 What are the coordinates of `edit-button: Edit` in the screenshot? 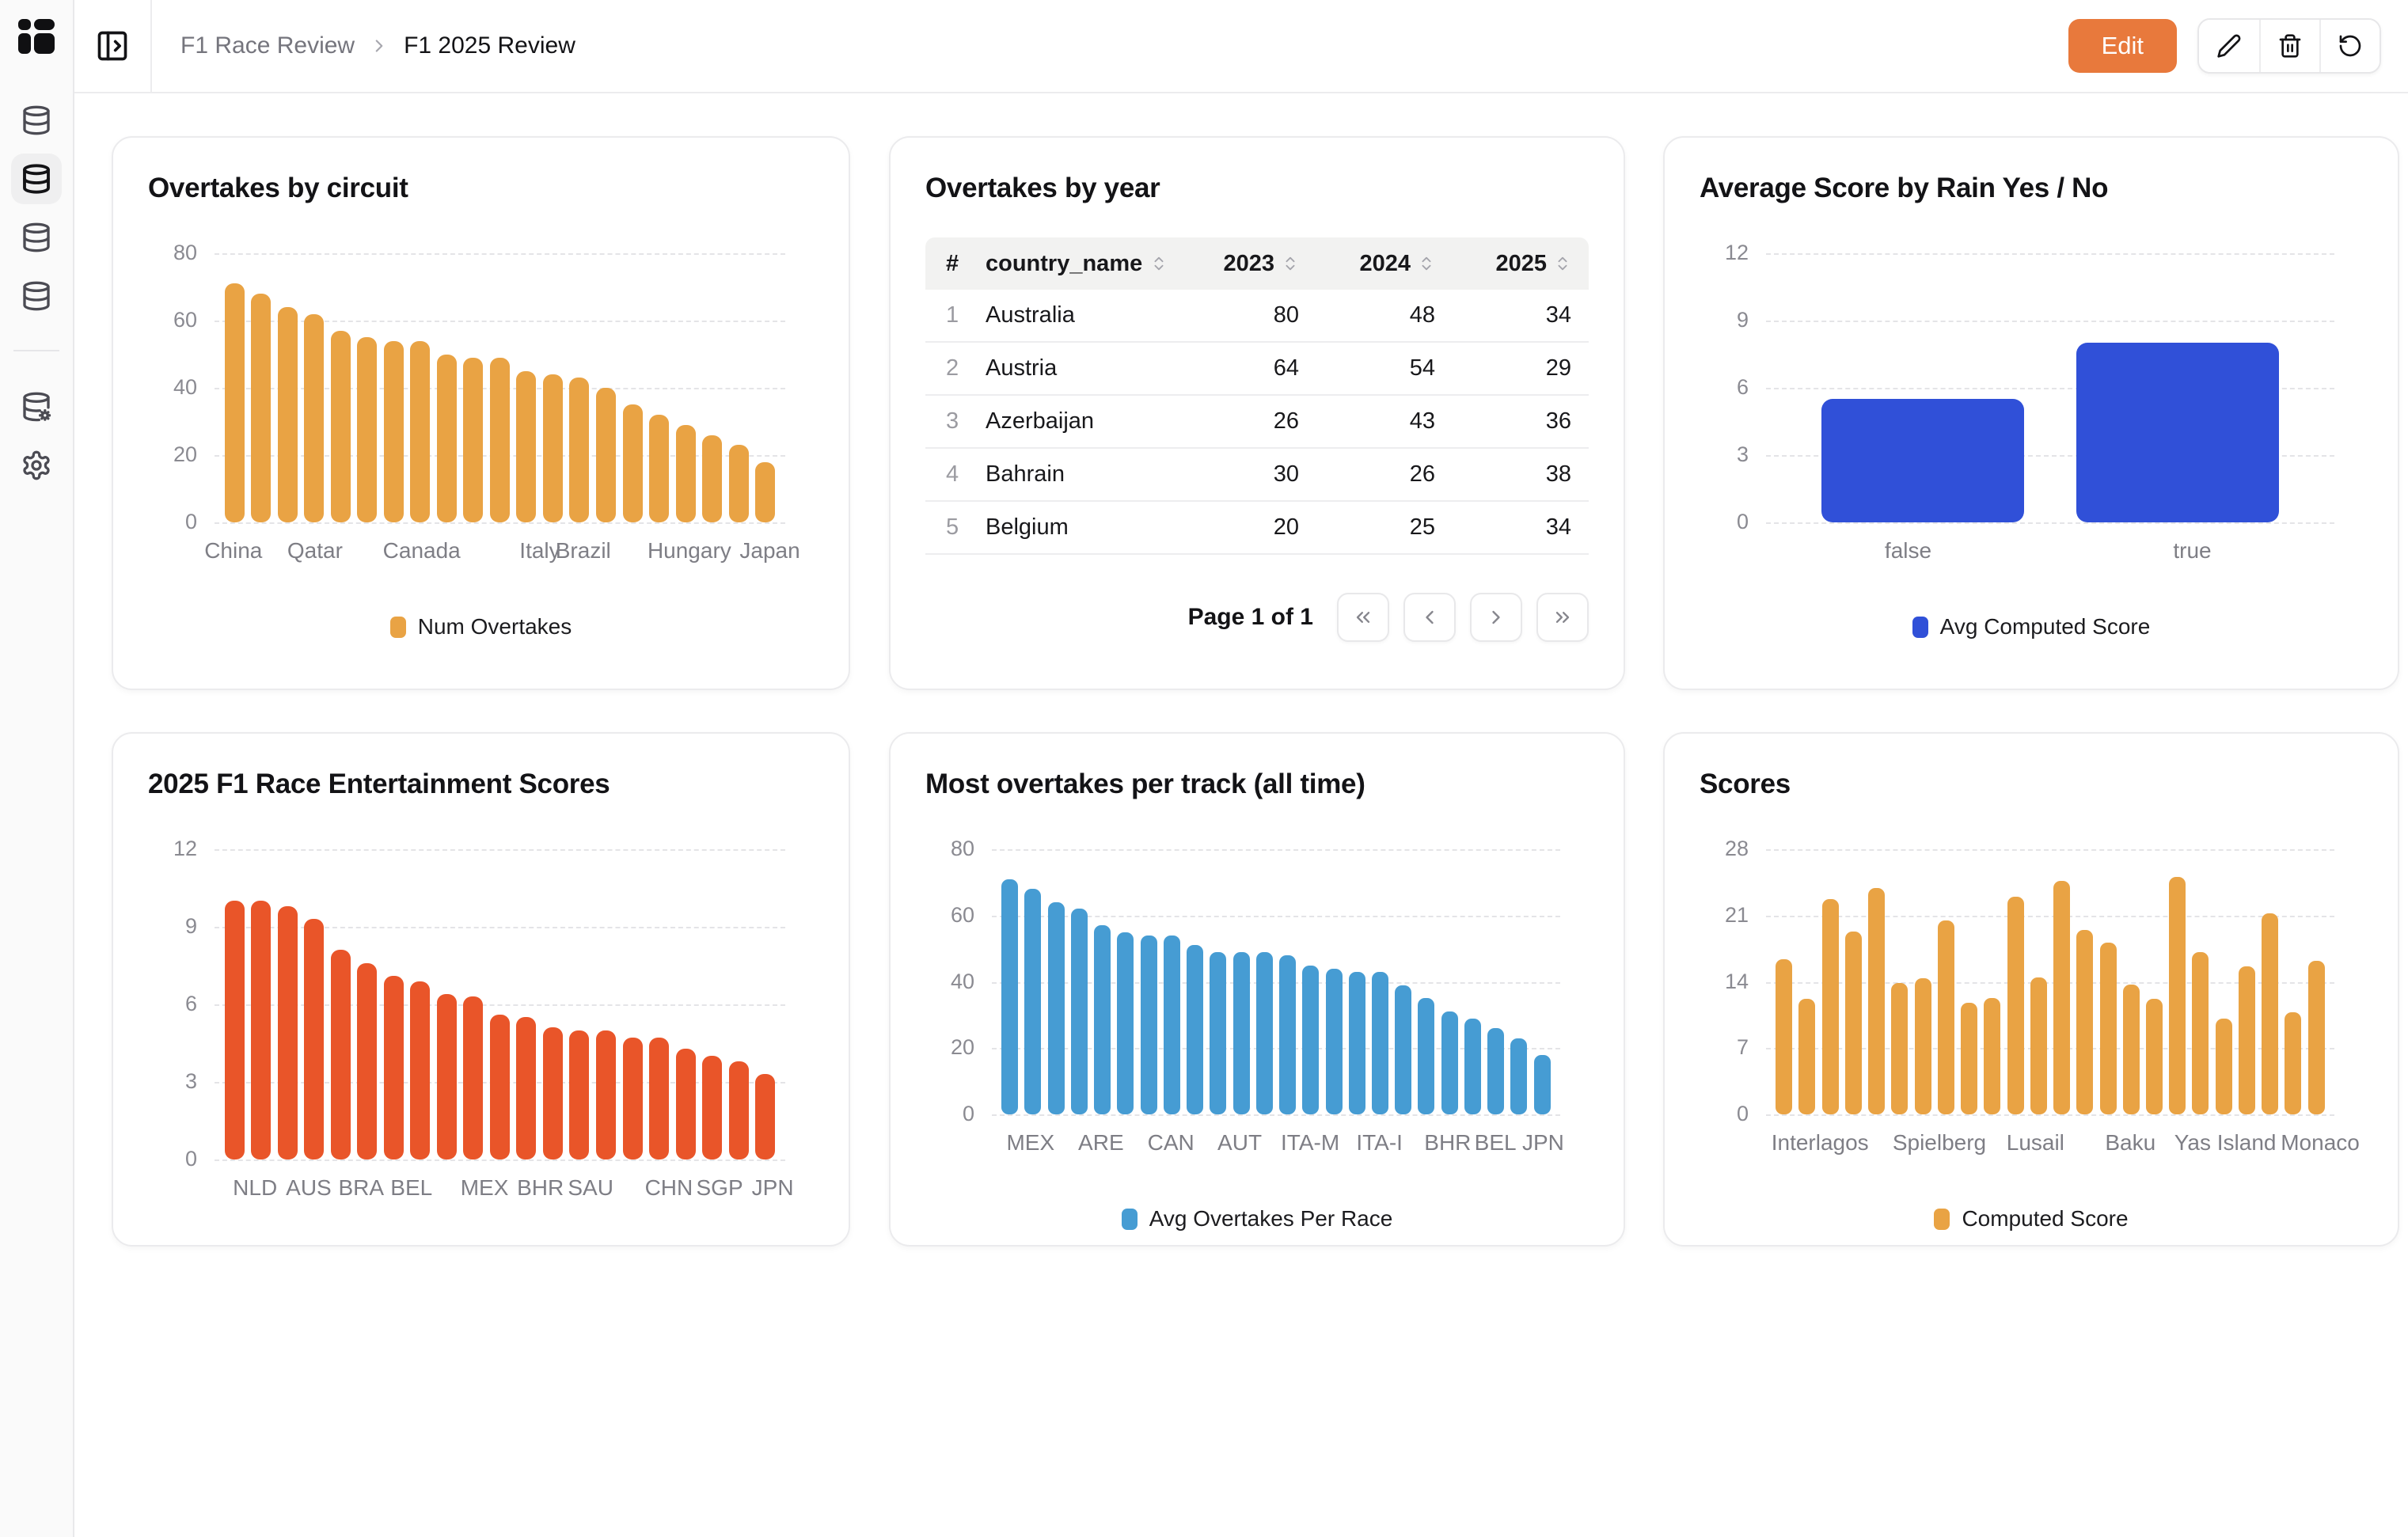 It's located at (2123, 46).